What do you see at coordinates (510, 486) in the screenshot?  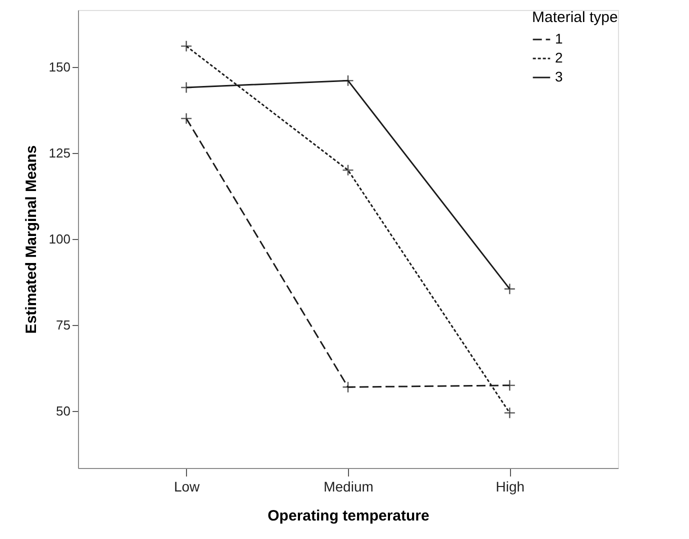 I see `x-tick-label: High` at bounding box center [510, 486].